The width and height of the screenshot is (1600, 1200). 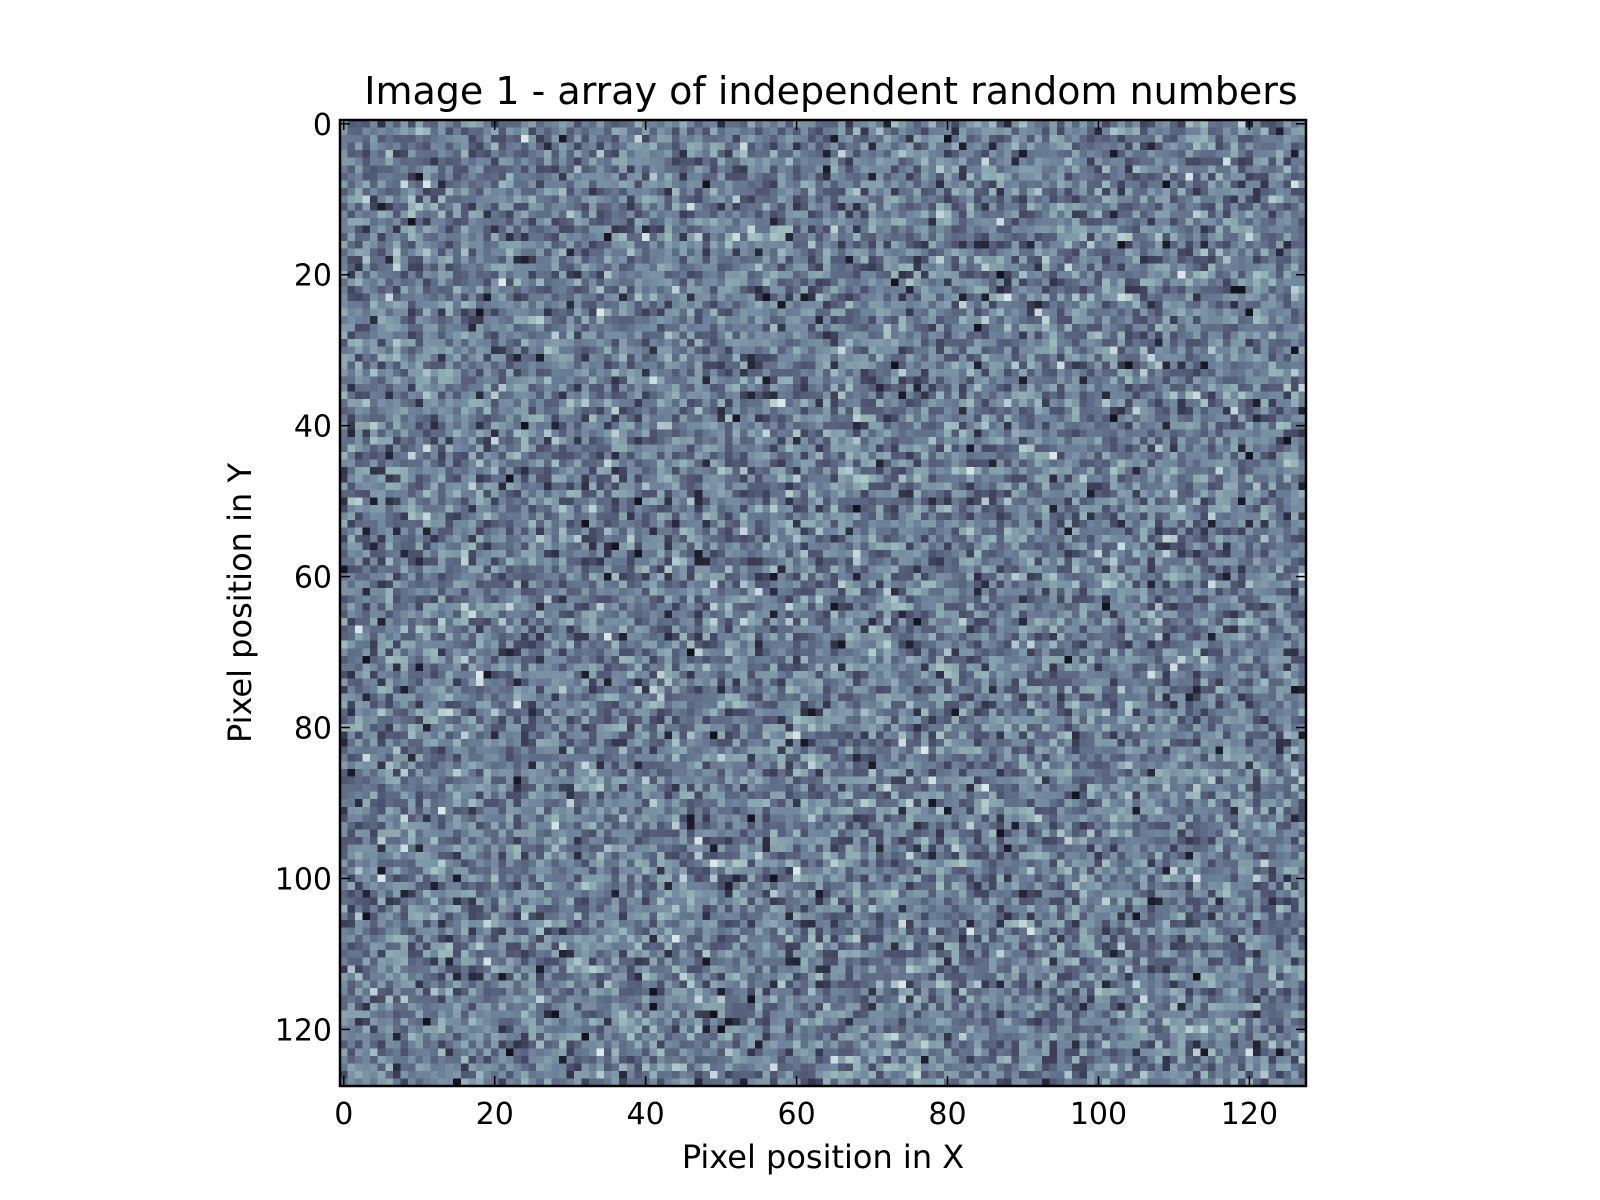 What do you see at coordinates (495, 1114) in the screenshot?
I see `x-tick-label: 20` at bounding box center [495, 1114].